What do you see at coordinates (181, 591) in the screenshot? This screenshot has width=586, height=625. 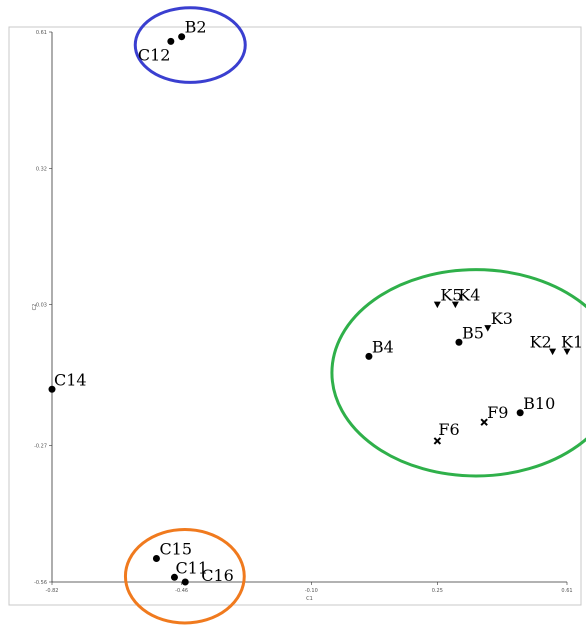 I see `x-tick-label: -0.46` at bounding box center [181, 591].